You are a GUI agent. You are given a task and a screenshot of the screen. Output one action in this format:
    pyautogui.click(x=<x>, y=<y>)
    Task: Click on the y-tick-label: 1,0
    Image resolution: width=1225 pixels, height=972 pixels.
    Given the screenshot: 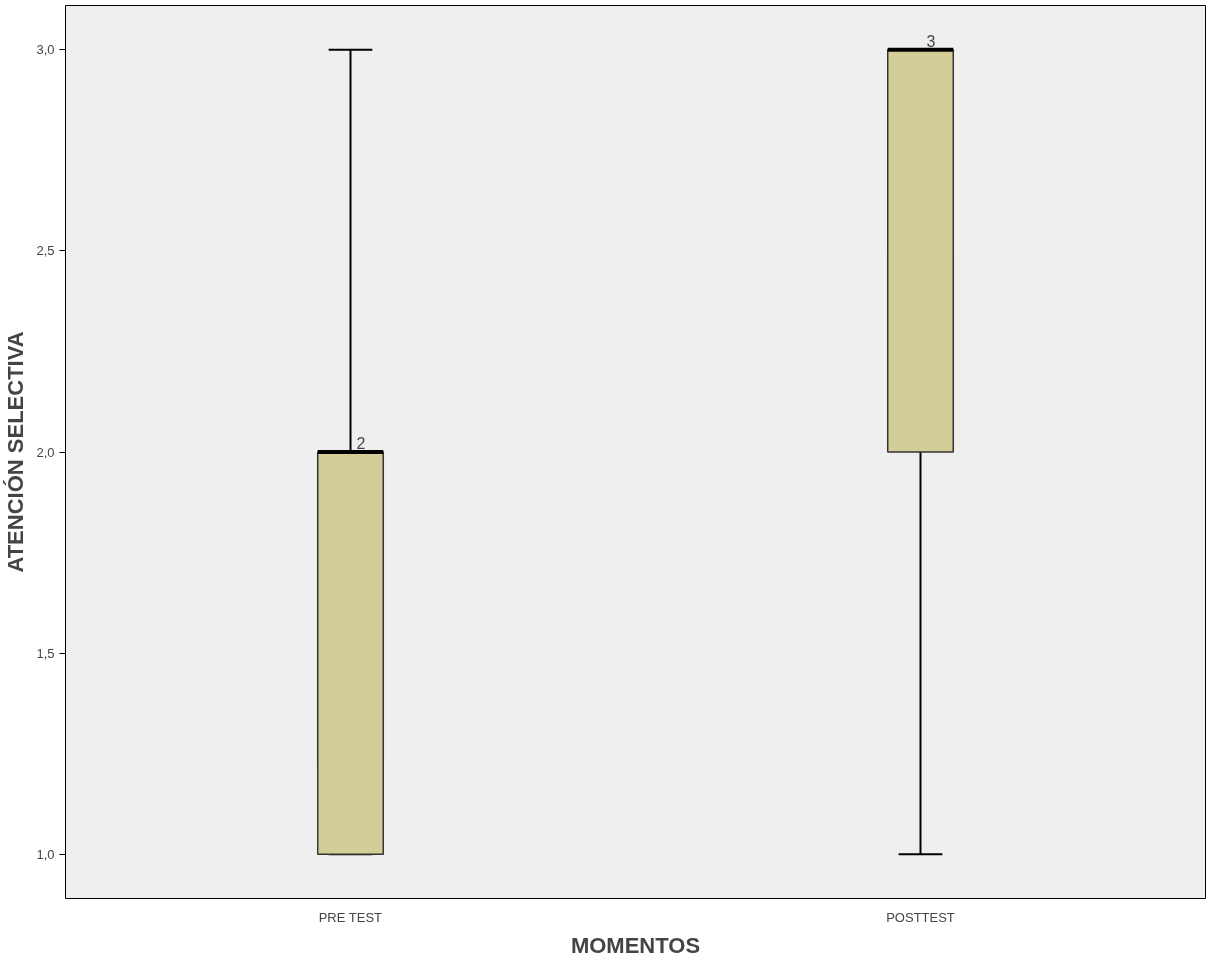 What is the action you would take?
    pyautogui.click(x=45, y=854)
    